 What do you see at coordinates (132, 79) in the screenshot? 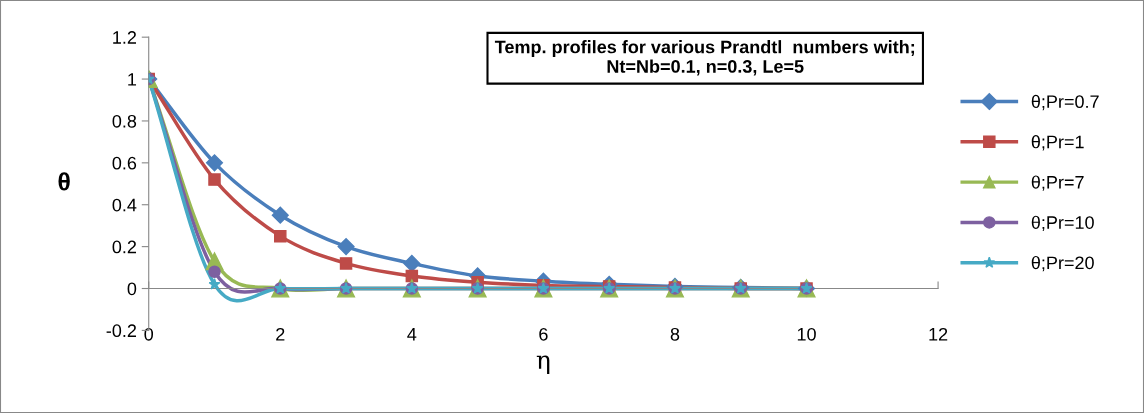
I see `y-tick-label: 1` at bounding box center [132, 79].